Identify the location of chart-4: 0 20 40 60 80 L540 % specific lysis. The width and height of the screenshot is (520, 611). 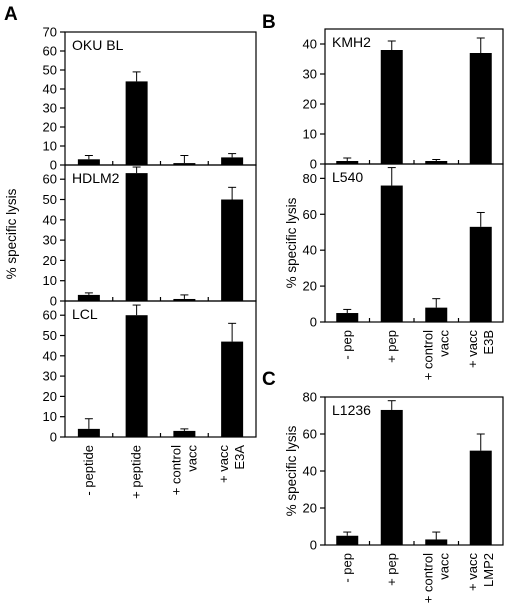
(394, 246).